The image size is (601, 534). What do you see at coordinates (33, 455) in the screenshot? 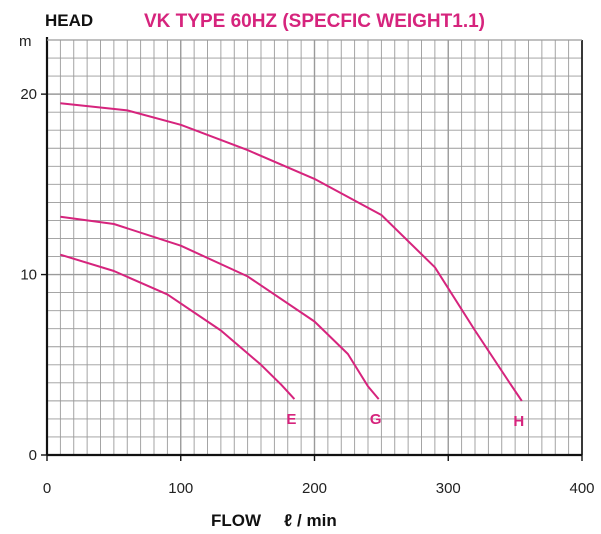
I see `y-tick-label: 0` at bounding box center [33, 455].